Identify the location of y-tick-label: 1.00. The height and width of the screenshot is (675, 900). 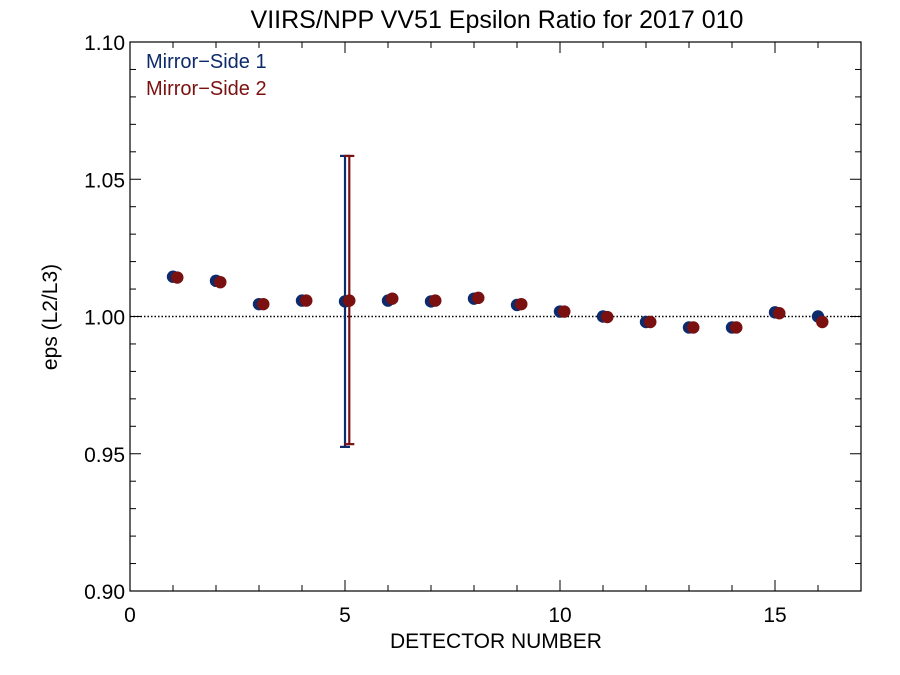
(104, 318).